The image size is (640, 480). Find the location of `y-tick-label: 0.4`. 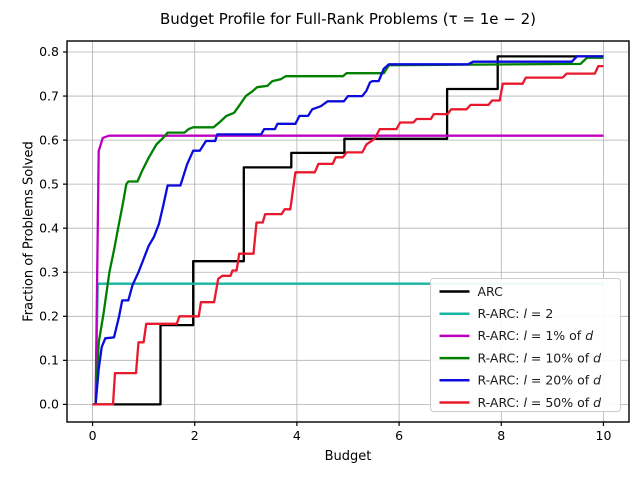

y-tick-label: 0.4 is located at coordinates (49, 227).